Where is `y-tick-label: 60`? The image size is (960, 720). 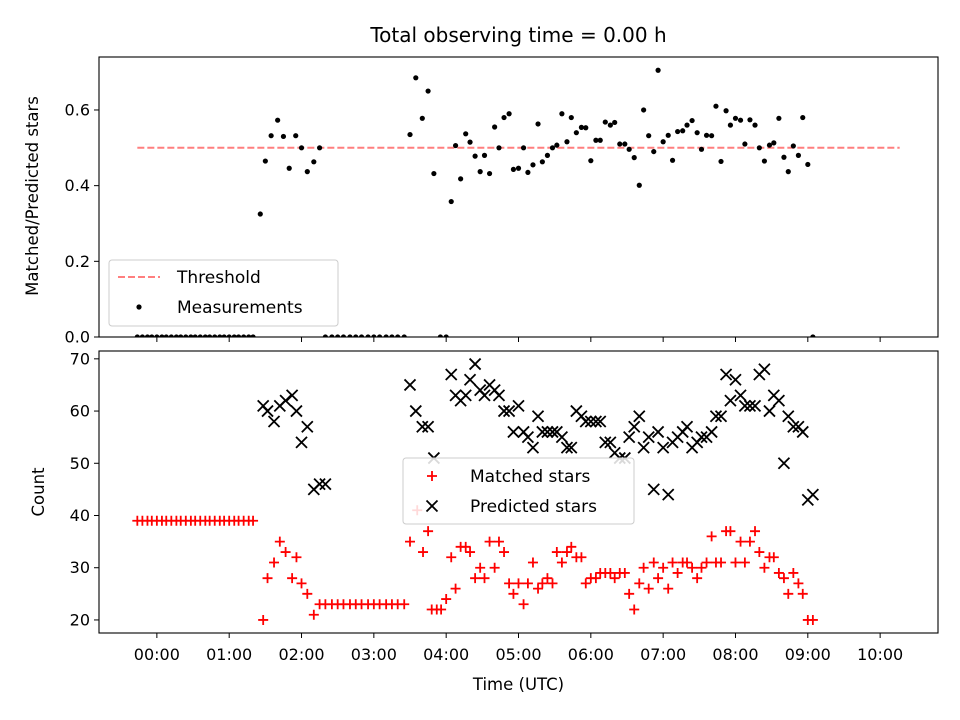 y-tick-label: 60 is located at coordinates (80, 411).